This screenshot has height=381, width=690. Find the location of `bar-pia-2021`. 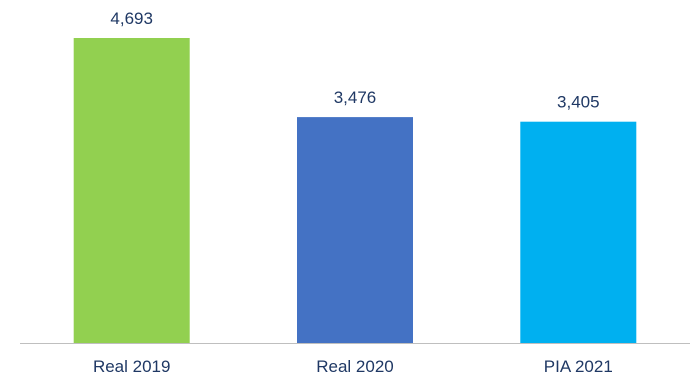

bar-pia-2021 is located at coordinates (578, 232).